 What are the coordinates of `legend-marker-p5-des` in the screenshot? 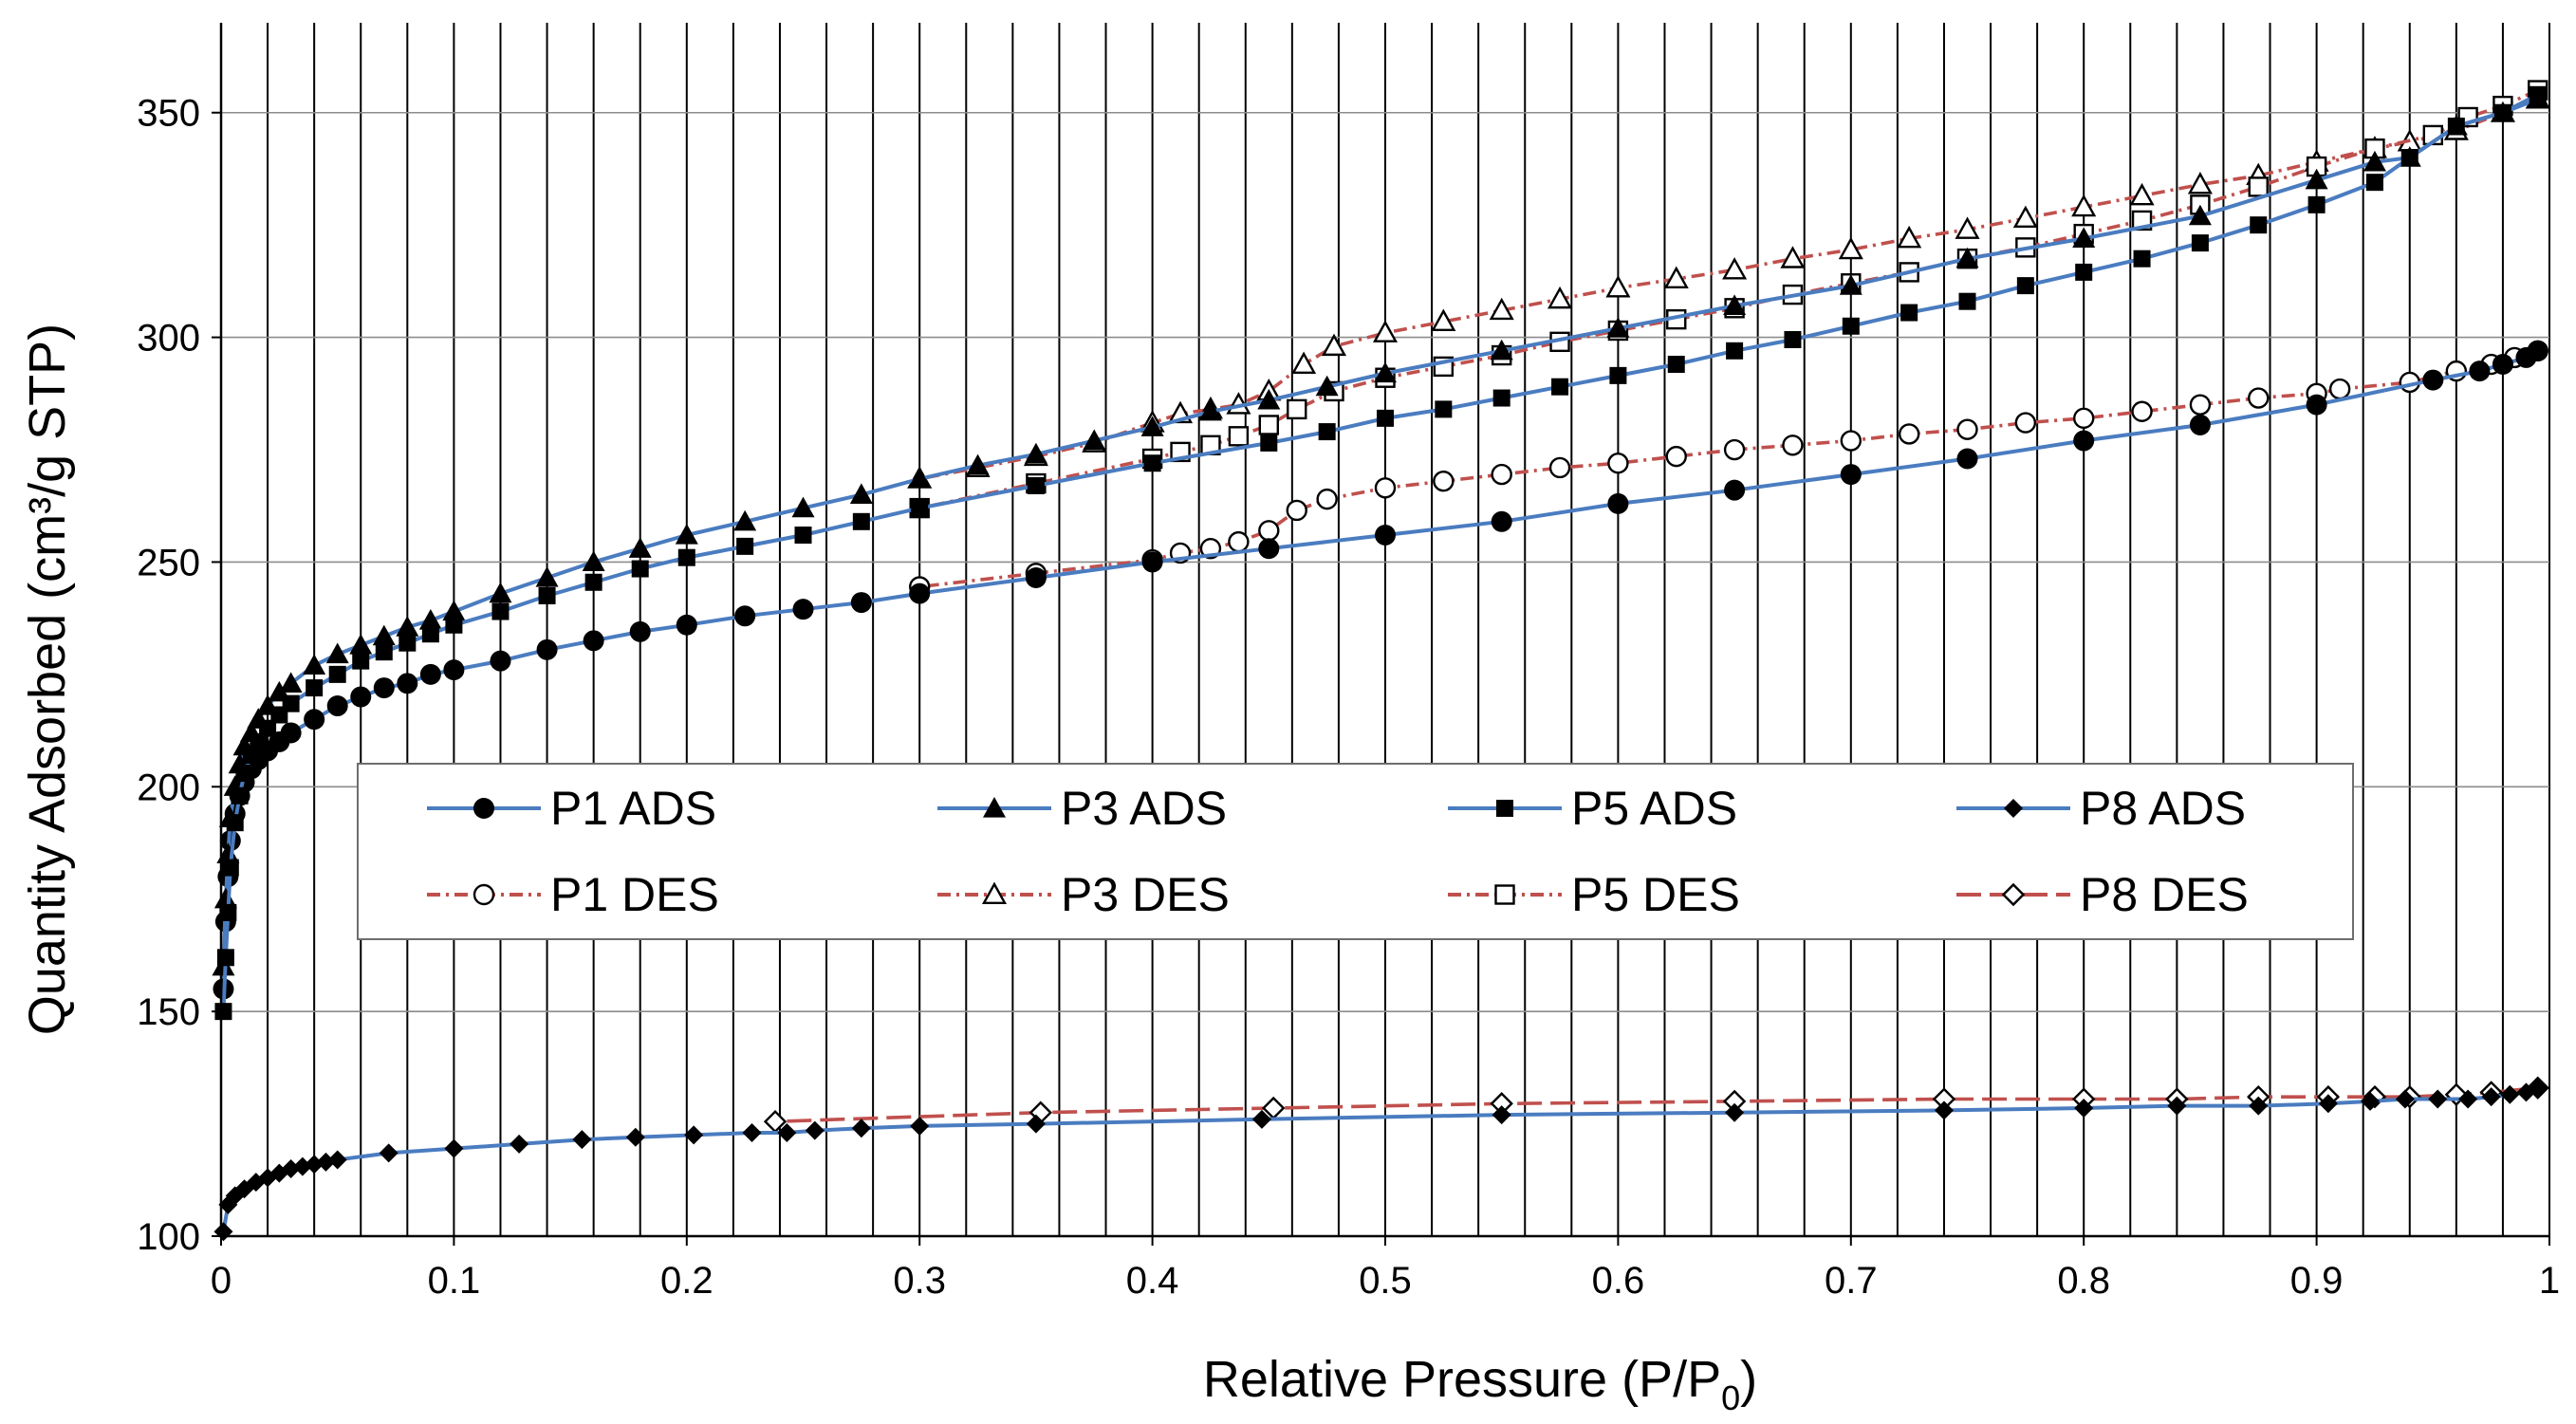 It's located at (1504, 894).